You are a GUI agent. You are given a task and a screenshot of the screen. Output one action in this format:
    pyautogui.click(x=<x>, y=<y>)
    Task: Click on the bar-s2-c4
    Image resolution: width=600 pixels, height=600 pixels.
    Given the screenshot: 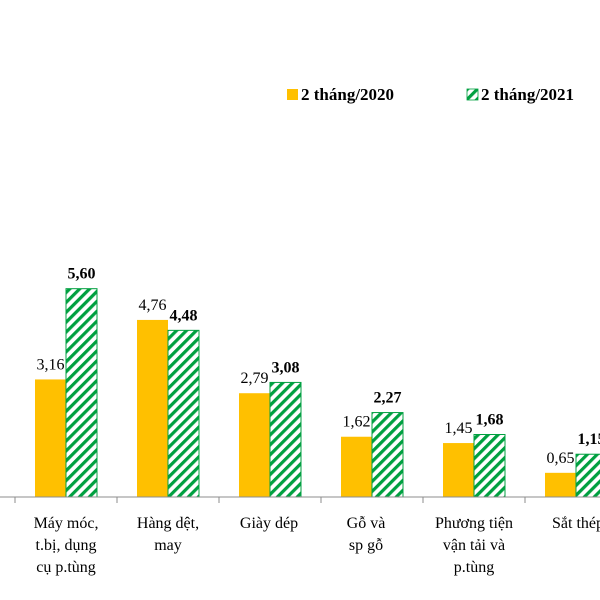 What is the action you would take?
    pyautogui.click(x=387, y=455)
    